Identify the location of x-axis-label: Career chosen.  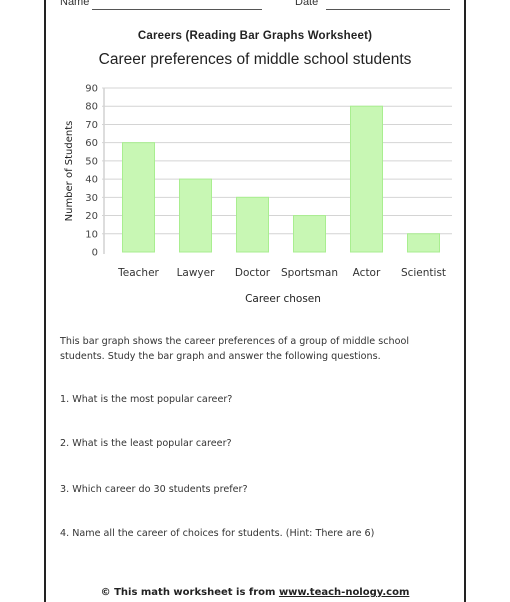
(283, 299).